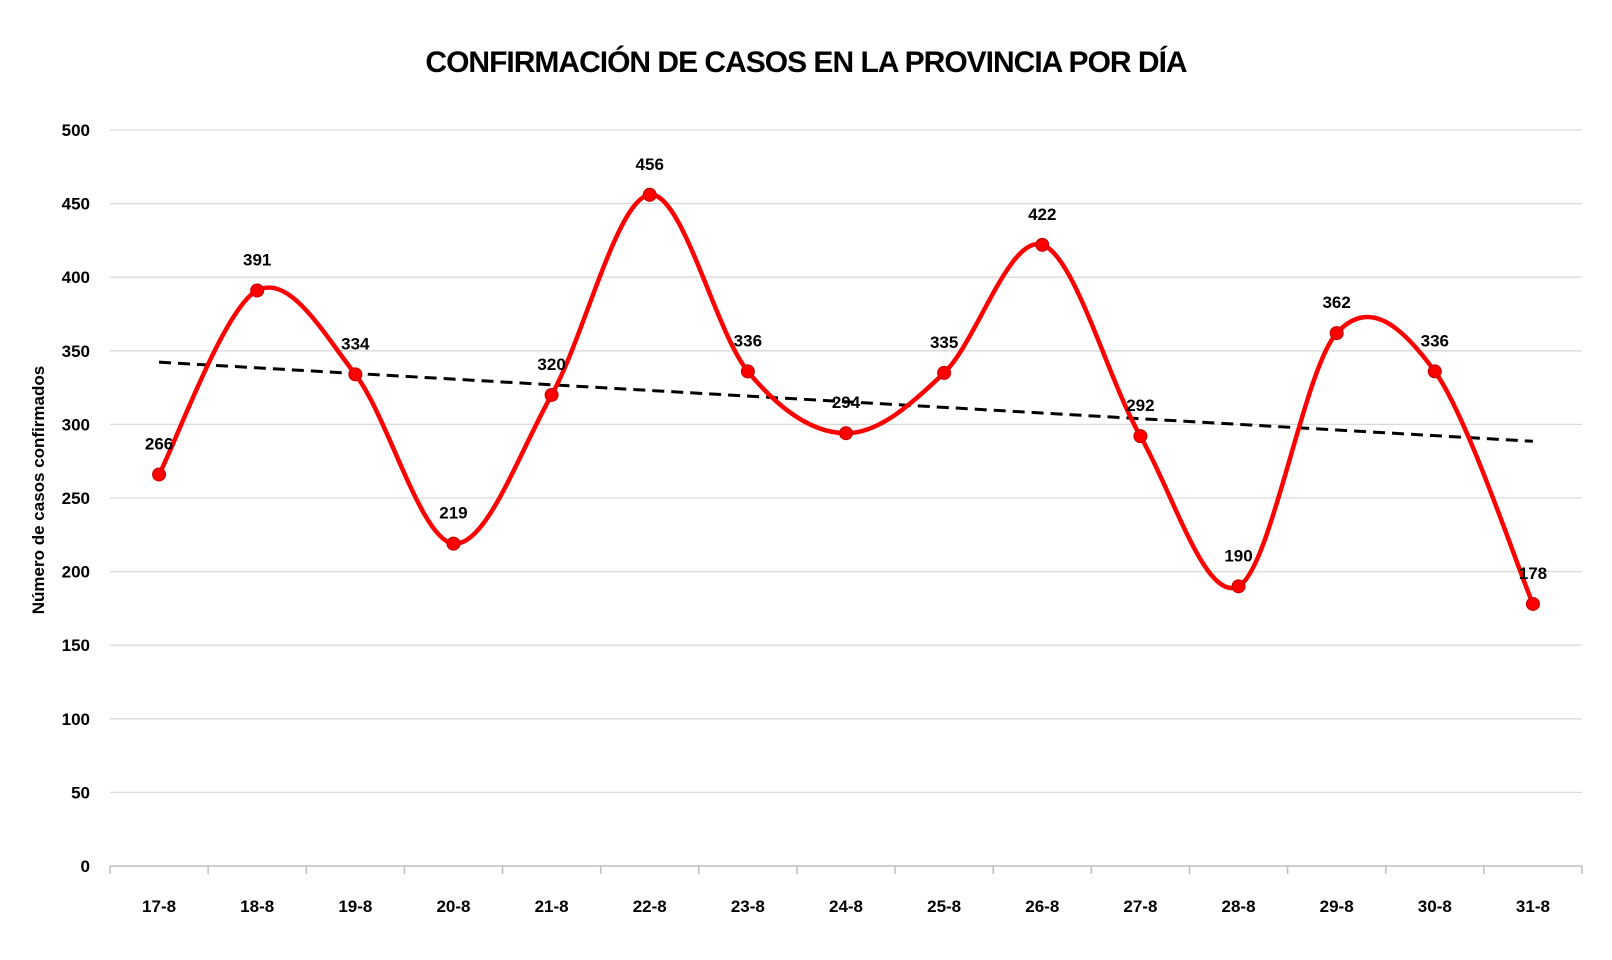 This screenshot has height=960, width=1612. Describe the element at coordinates (76, 424) in the screenshot. I see `y-tick-label-300: 300` at that location.